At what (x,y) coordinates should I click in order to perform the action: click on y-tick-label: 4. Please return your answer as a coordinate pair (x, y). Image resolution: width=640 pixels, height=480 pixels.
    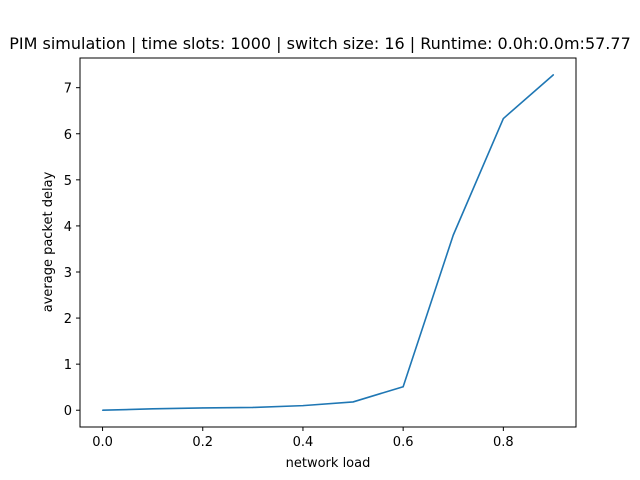
    Looking at the image, I should click on (68, 227).